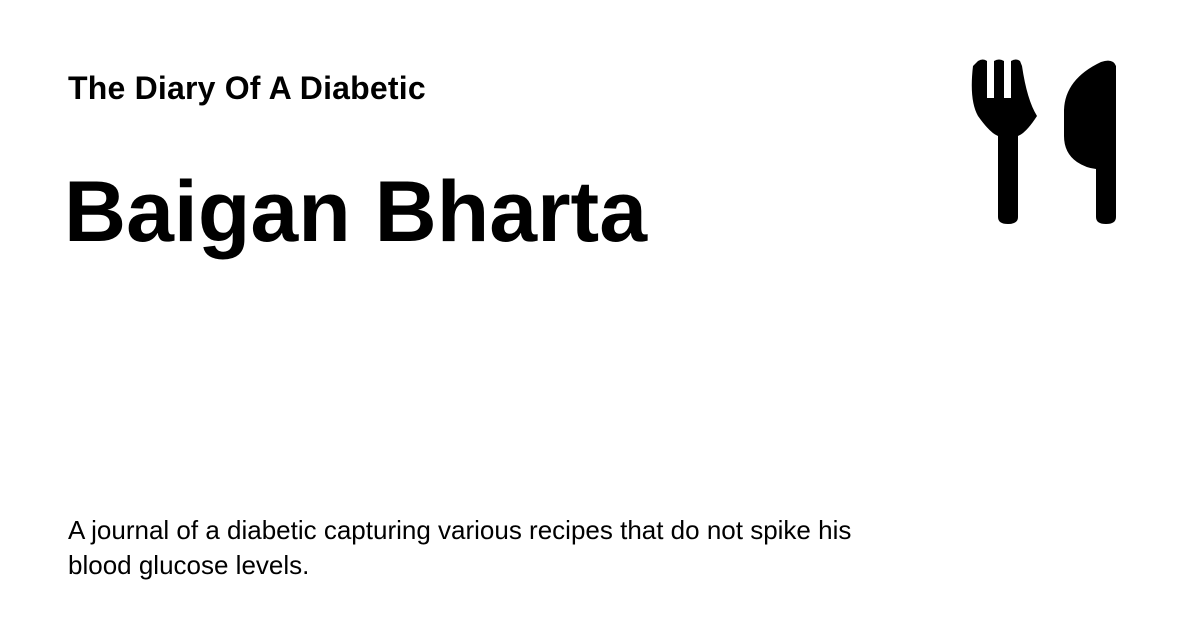  Describe the element at coordinates (356, 212) in the screenshot. I see `post-title: Baigan Bharta` at that location.